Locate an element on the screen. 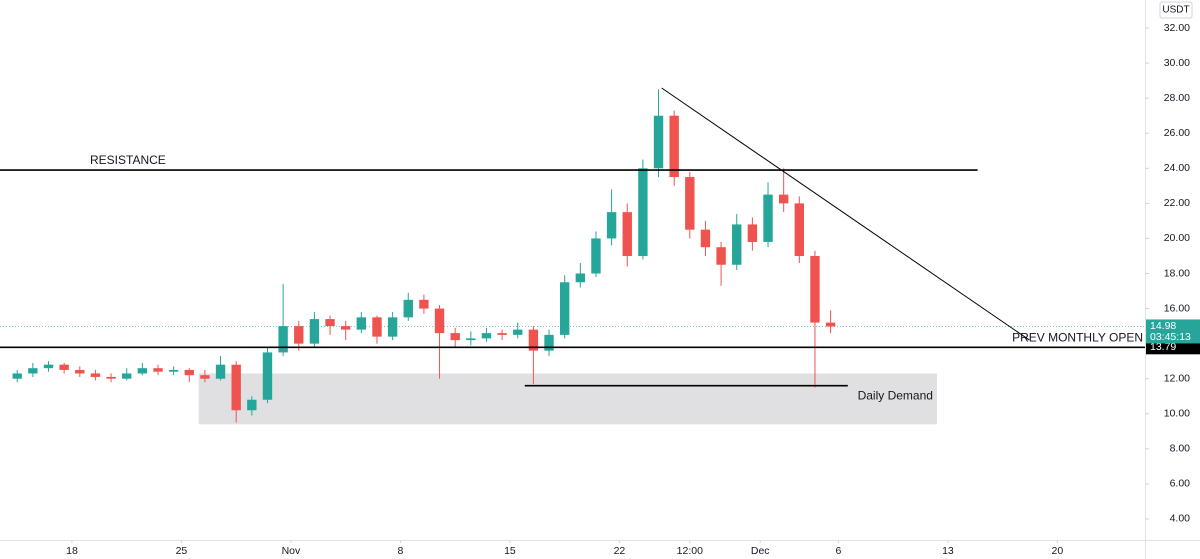  demand-zone is located at coordinates (567, 399).